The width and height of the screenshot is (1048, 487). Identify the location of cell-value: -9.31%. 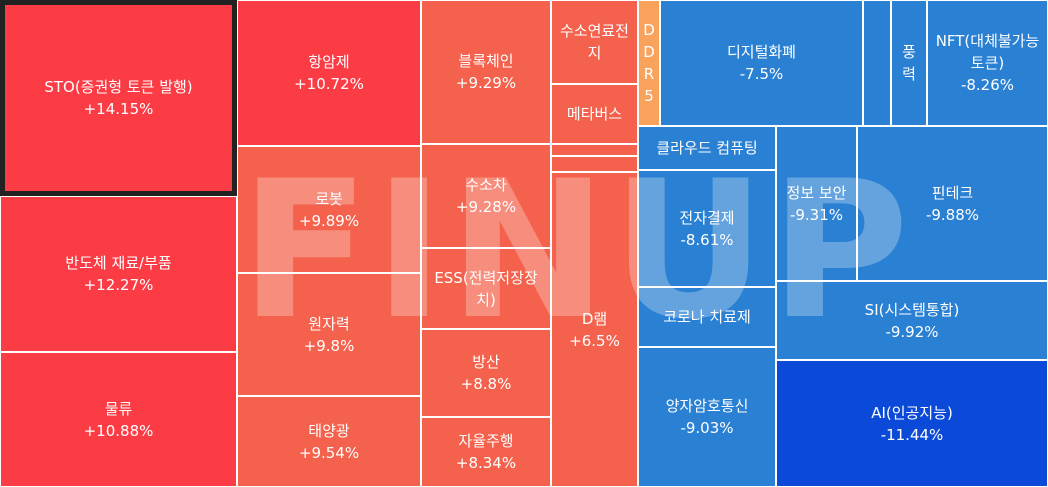
(816, 214).